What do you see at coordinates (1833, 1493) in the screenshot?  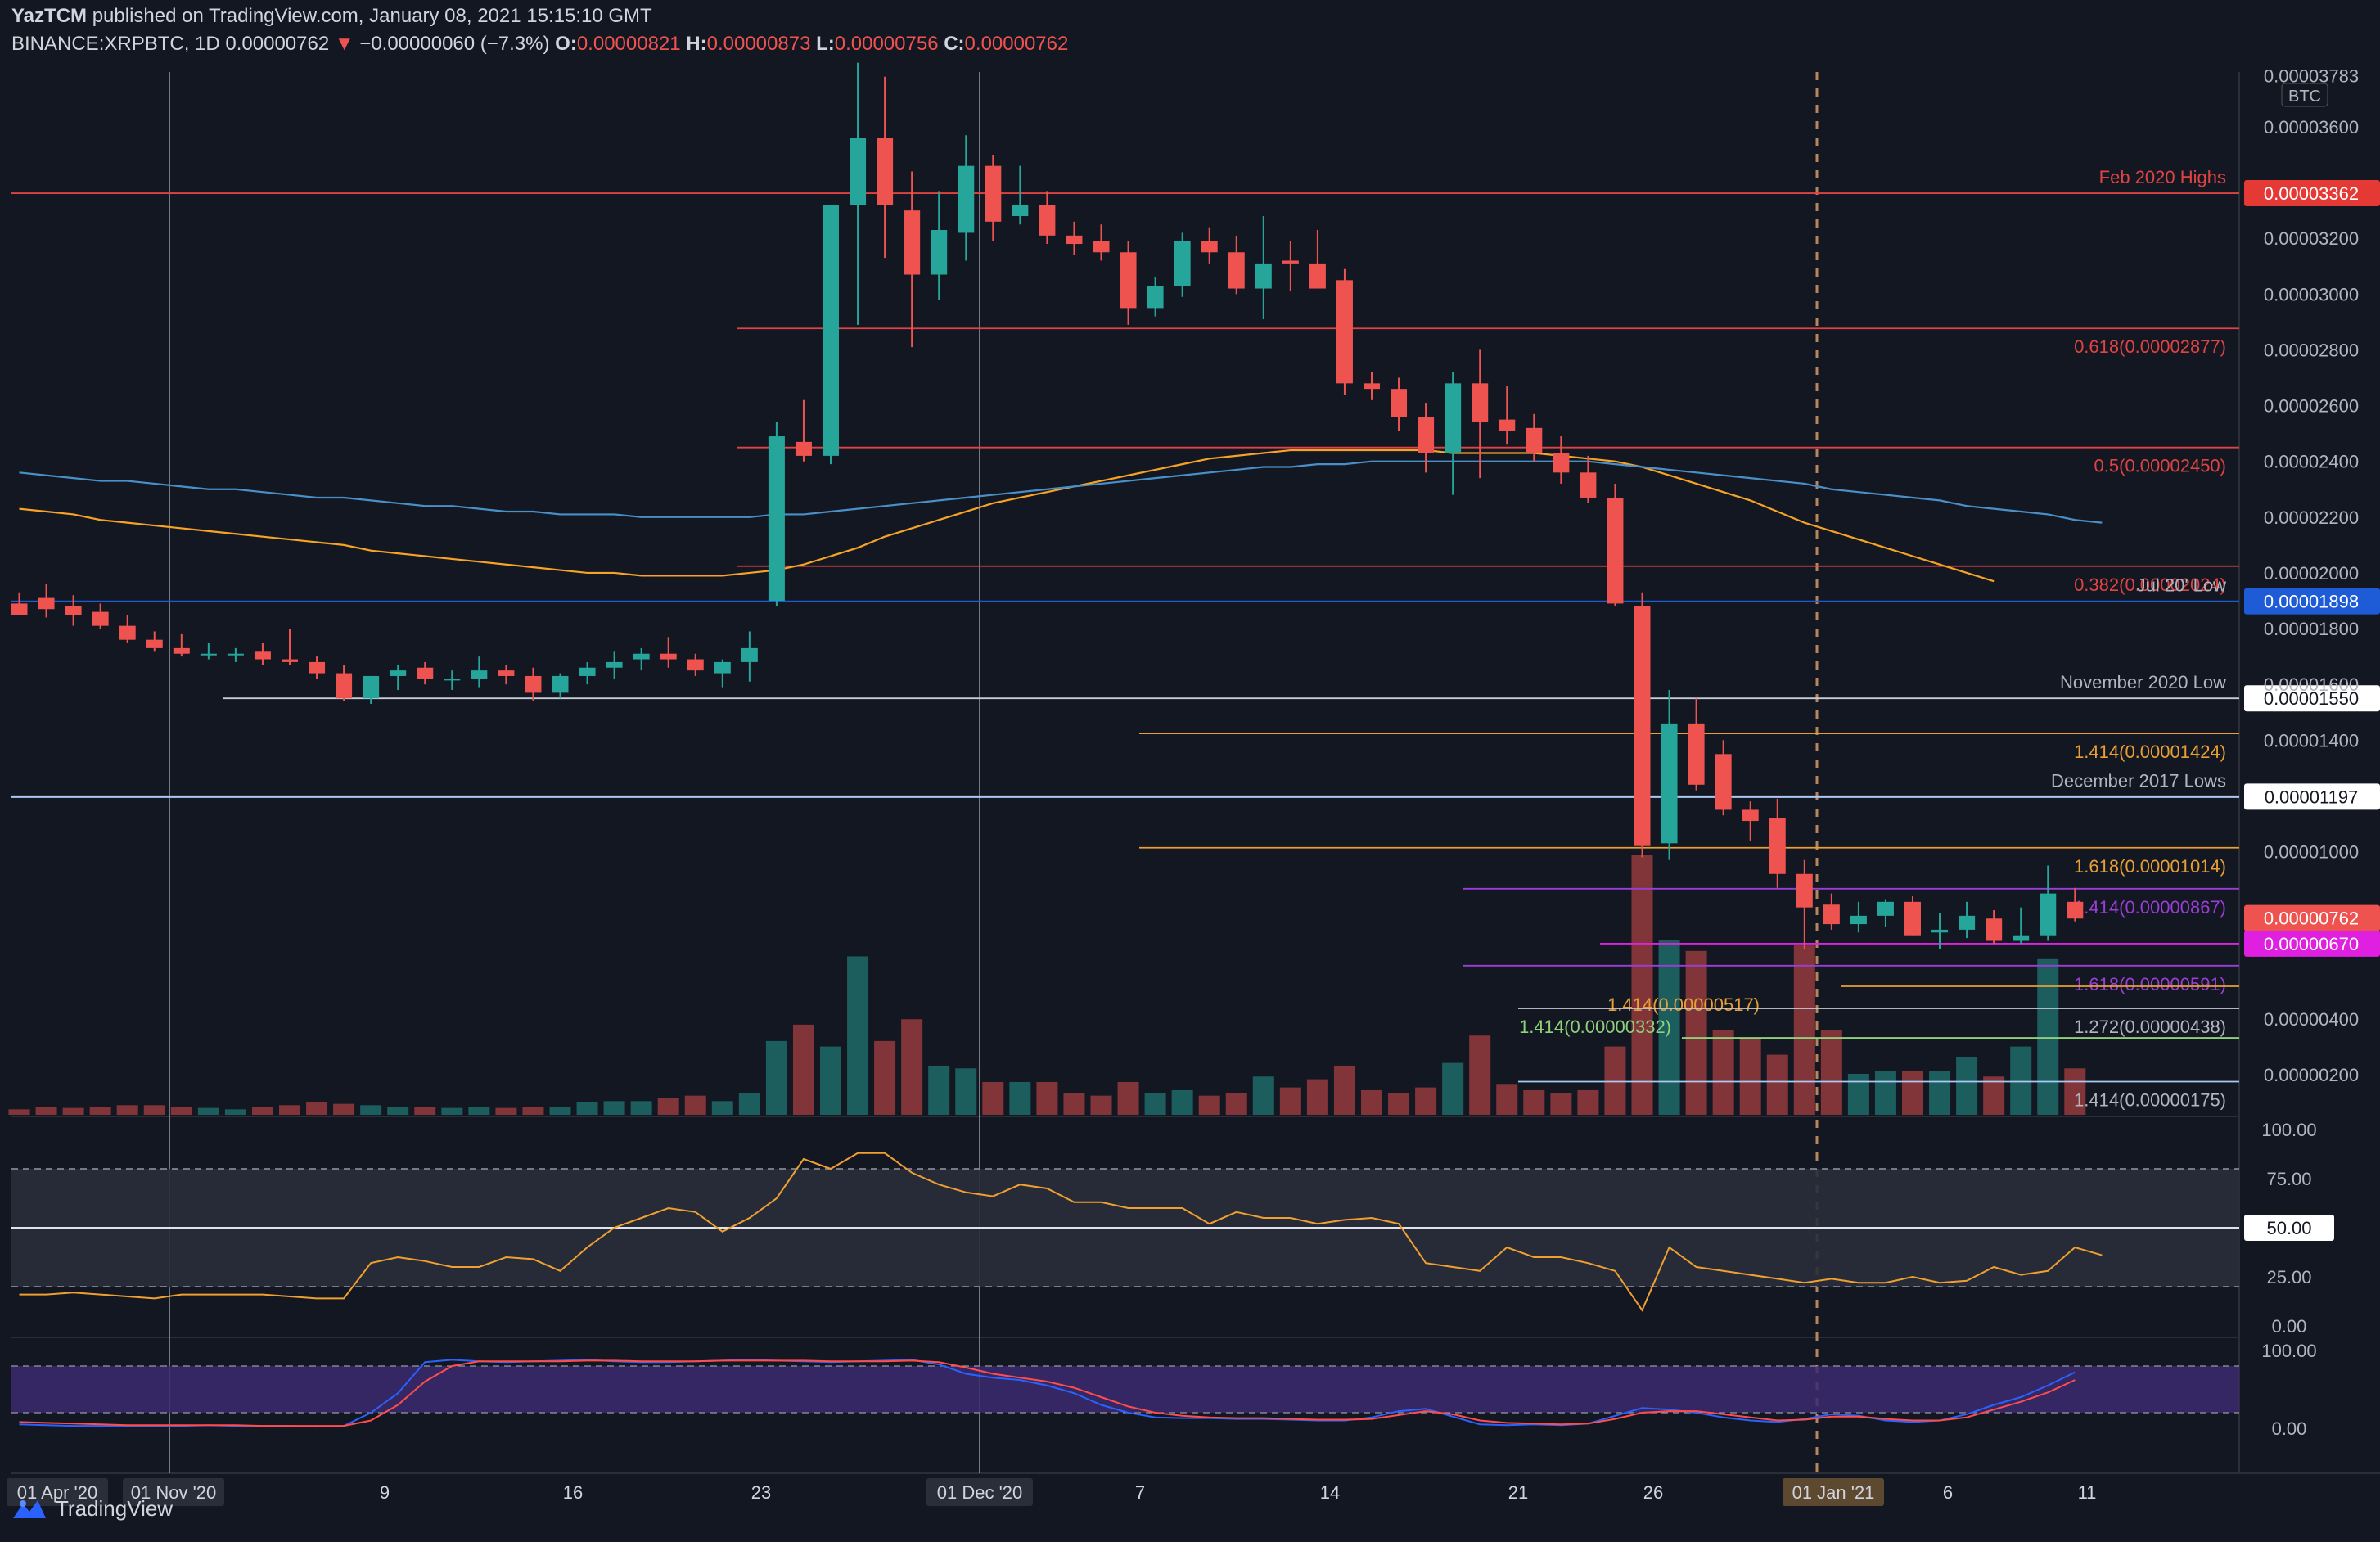 I see `time-tick: 01 Jan '21` at bounding box center [1833, 1493].